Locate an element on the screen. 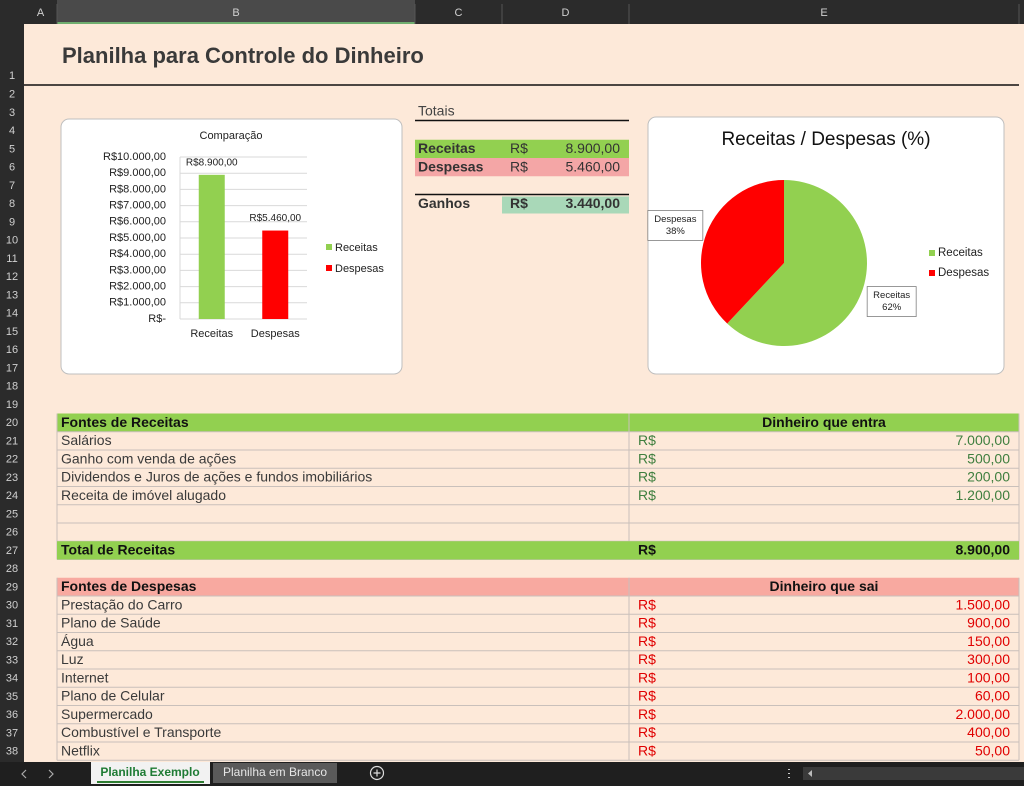 The height and width of the screenshot is (786, 1024). sheet-tab-label: Planilha em Branco is located at coordinates (275, 772).